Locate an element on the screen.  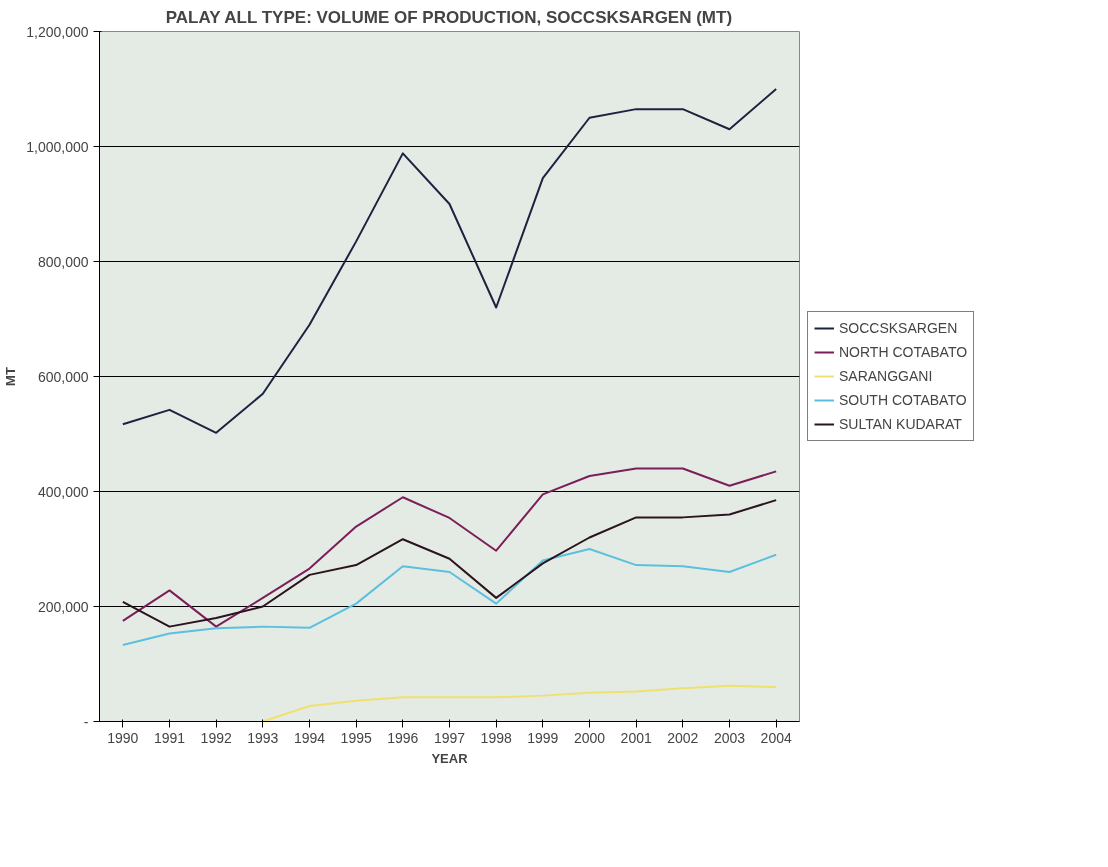
legend-label: SARANGGANI is located at coordinates (886, 376).